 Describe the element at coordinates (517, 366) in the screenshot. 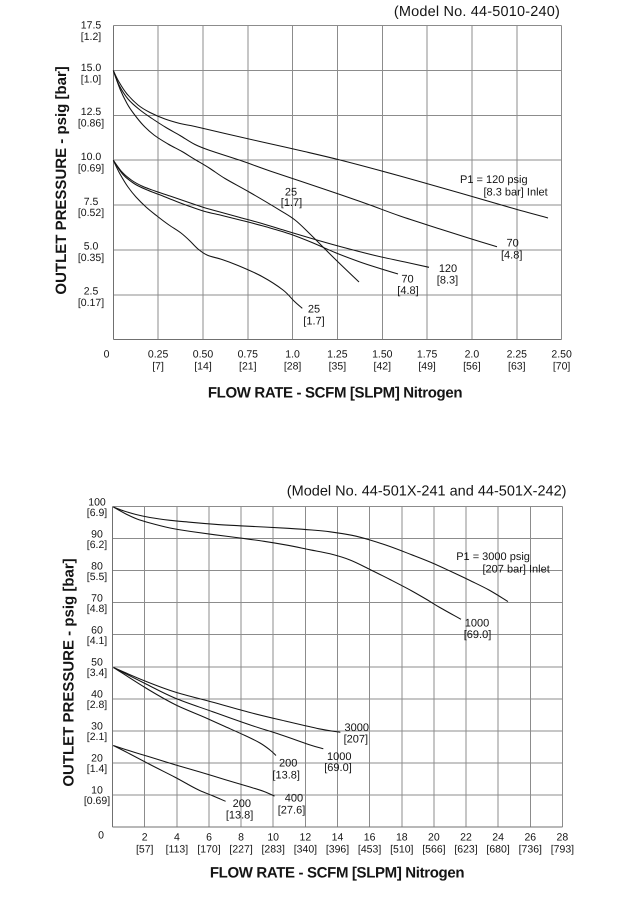

I see `svg-text: [63]` at that location.